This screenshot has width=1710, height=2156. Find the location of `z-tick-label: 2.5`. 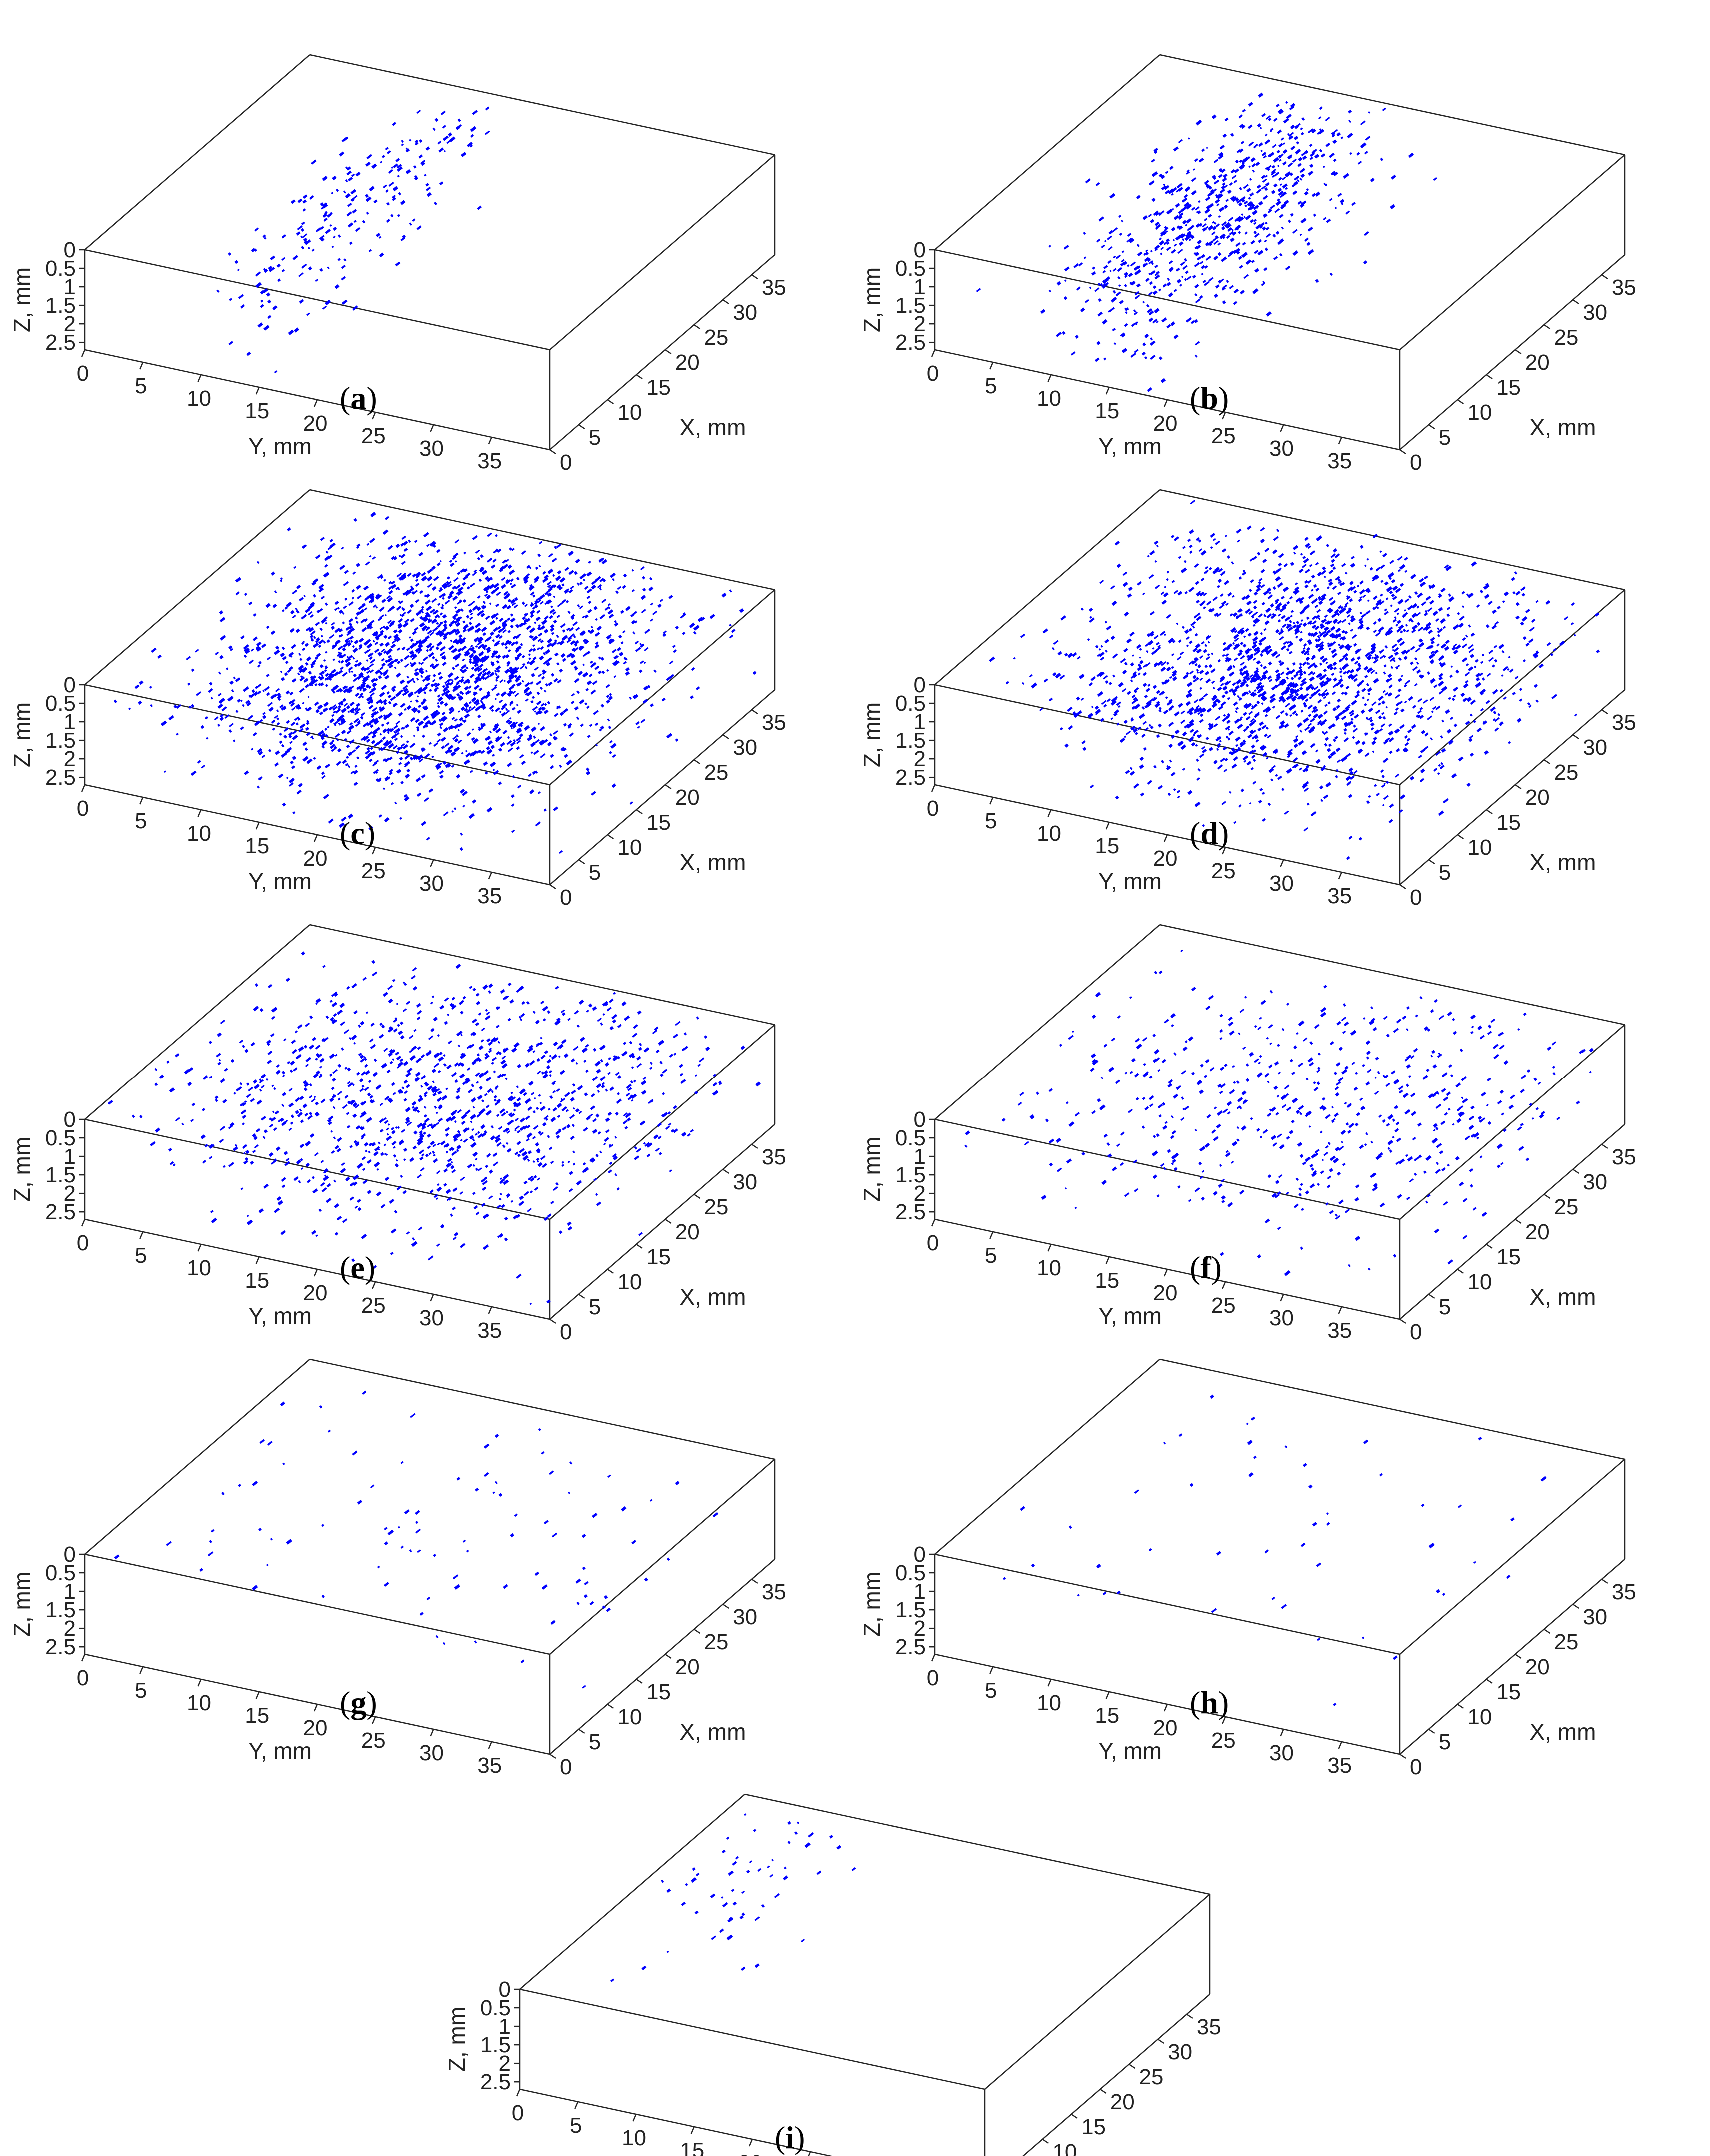

z-tick-label: 2.5 is located at coordinates (910, 342).